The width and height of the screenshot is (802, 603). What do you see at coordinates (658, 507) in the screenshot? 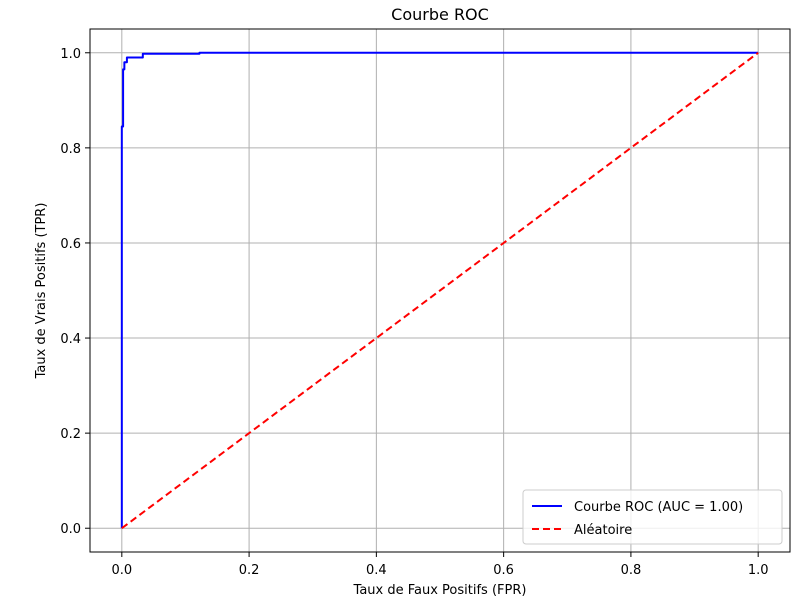
I see `legend-label-roc: Courbe ROC (AUC = 1.00)` at bounding box center [658, 507].